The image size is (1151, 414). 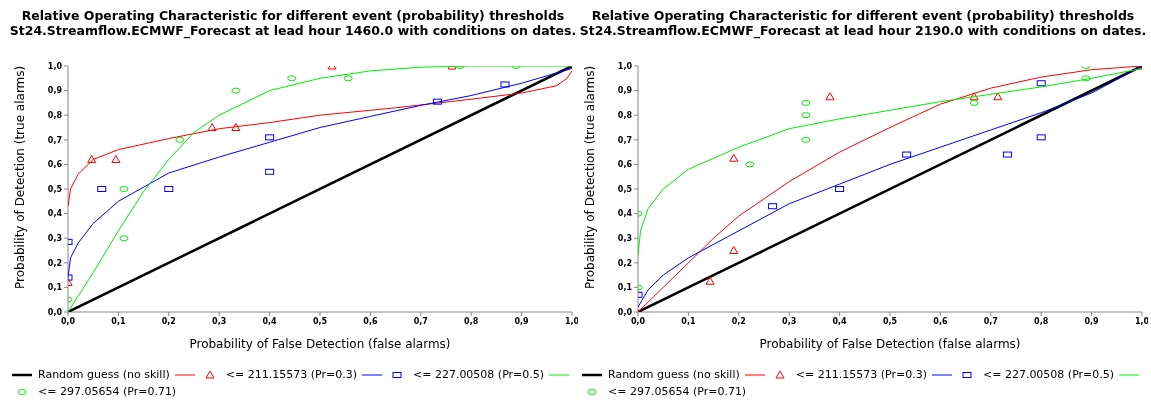 I want to click on chart-subtitle: St24.Streamflow.ECMWF_Forecast at lead hour 2190.0 with conditions on dates., so click(x=863, y=30).